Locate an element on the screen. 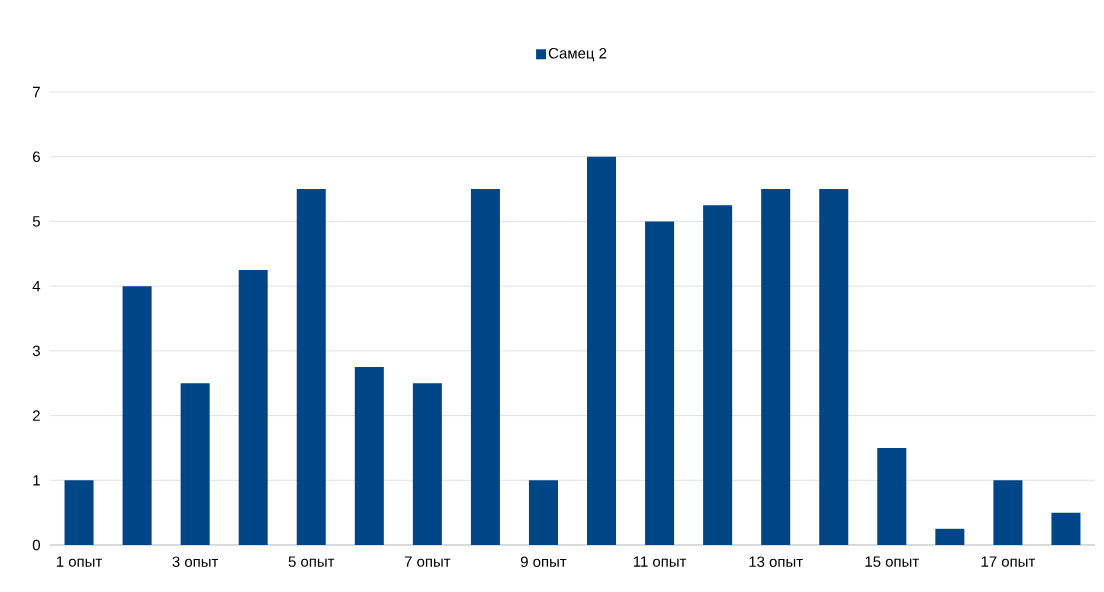  x-tick-label: 17 опыт is located at coordinates (1008, 561).